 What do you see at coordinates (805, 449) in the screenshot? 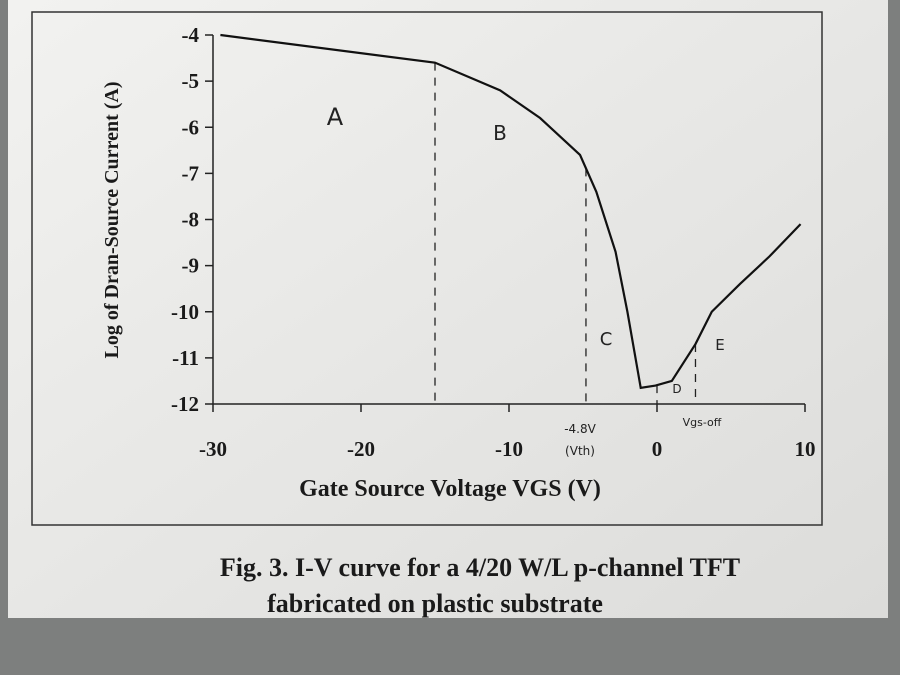
I see `x-tick-label: 10` at bounding box center [805, 449].